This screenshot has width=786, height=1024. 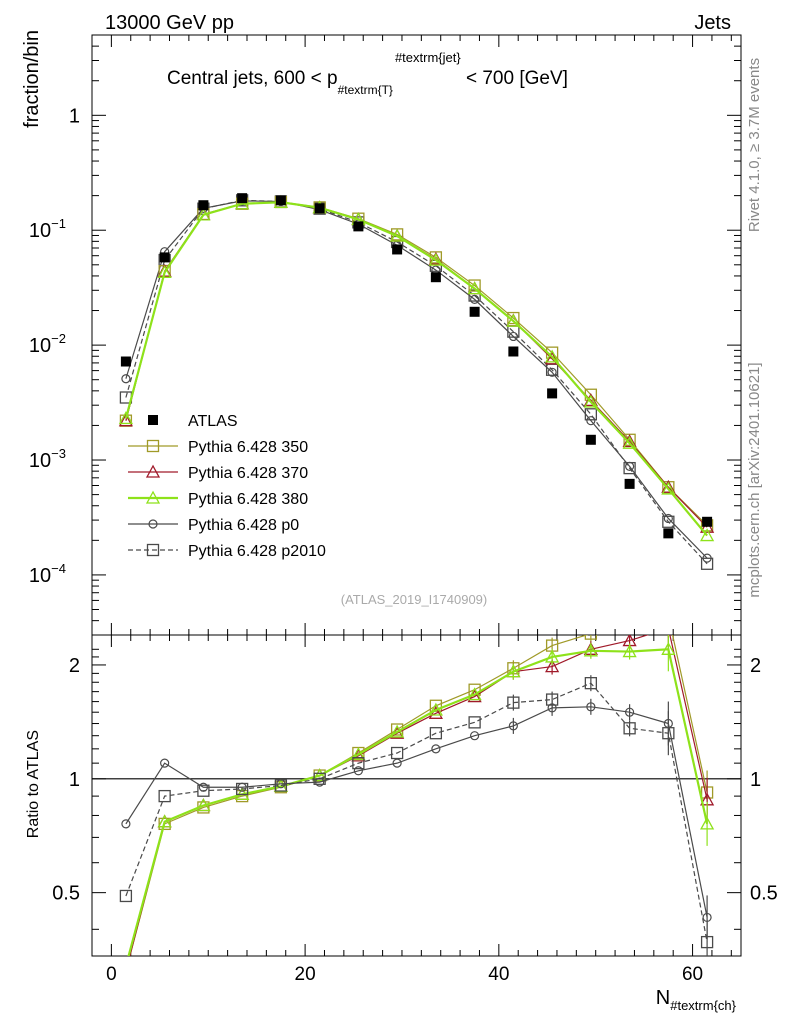 What do you see at coordinates (248, 447) in the screenshot?
I see `legend-label-pythia-6-428-350: Pythia 6.428 350` at bounding box center [248, 447].